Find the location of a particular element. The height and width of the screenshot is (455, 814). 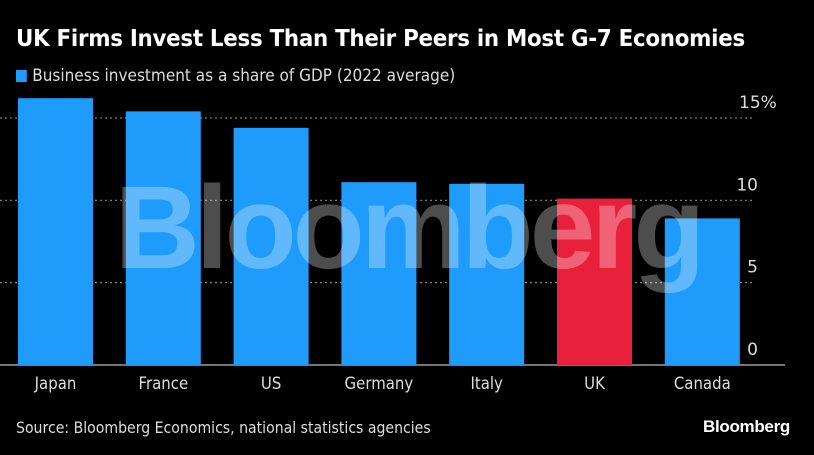

bar-uk is located at coordinates (594, 281).